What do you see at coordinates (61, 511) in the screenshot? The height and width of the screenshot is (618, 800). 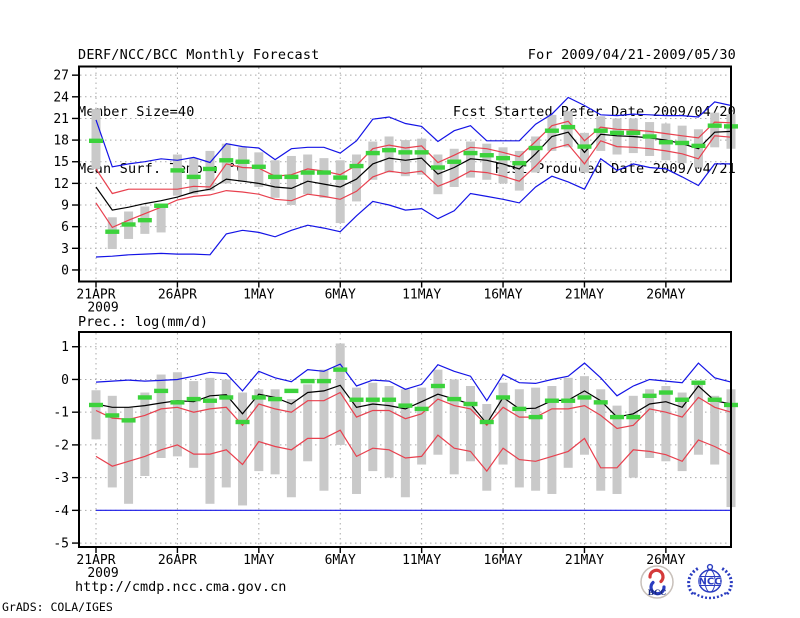 I see `svg-text: -4` at bounding box center [61, 511].